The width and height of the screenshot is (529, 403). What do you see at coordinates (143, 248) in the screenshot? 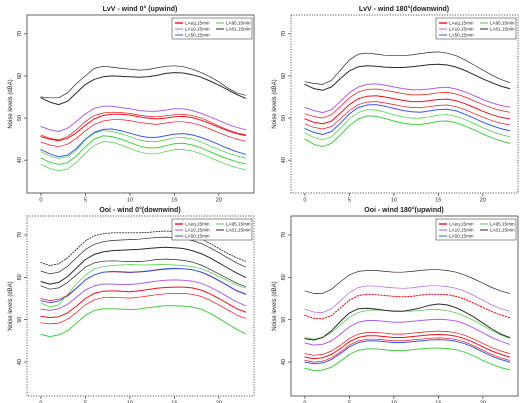
I see `series-line-la01-upper2` at bounding box center [143, 248].